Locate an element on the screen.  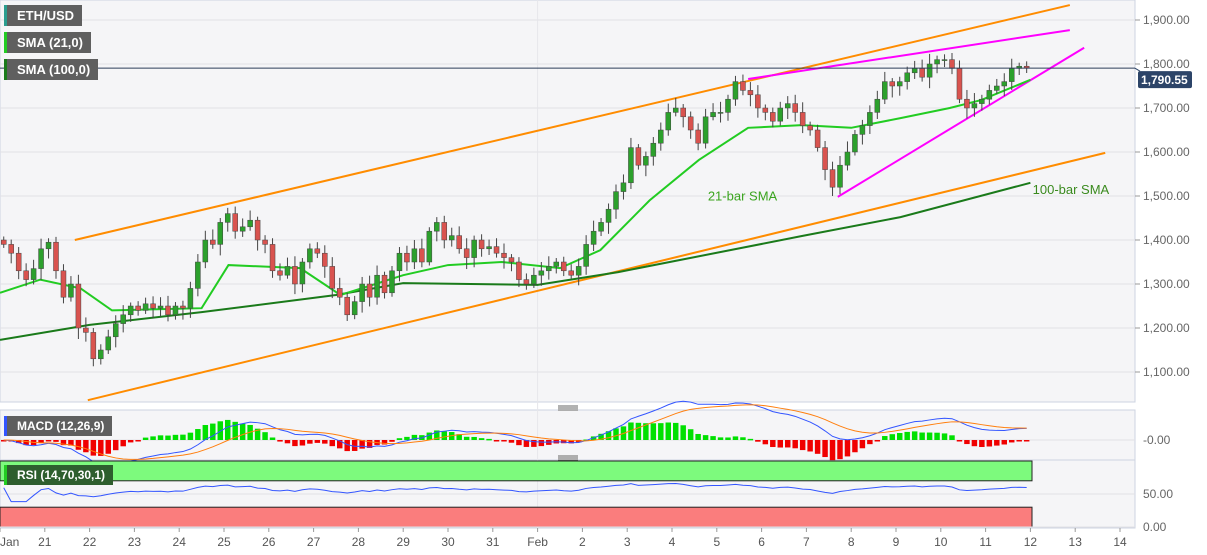
x-tick-label: 27 is located at coordinates (314, 542).